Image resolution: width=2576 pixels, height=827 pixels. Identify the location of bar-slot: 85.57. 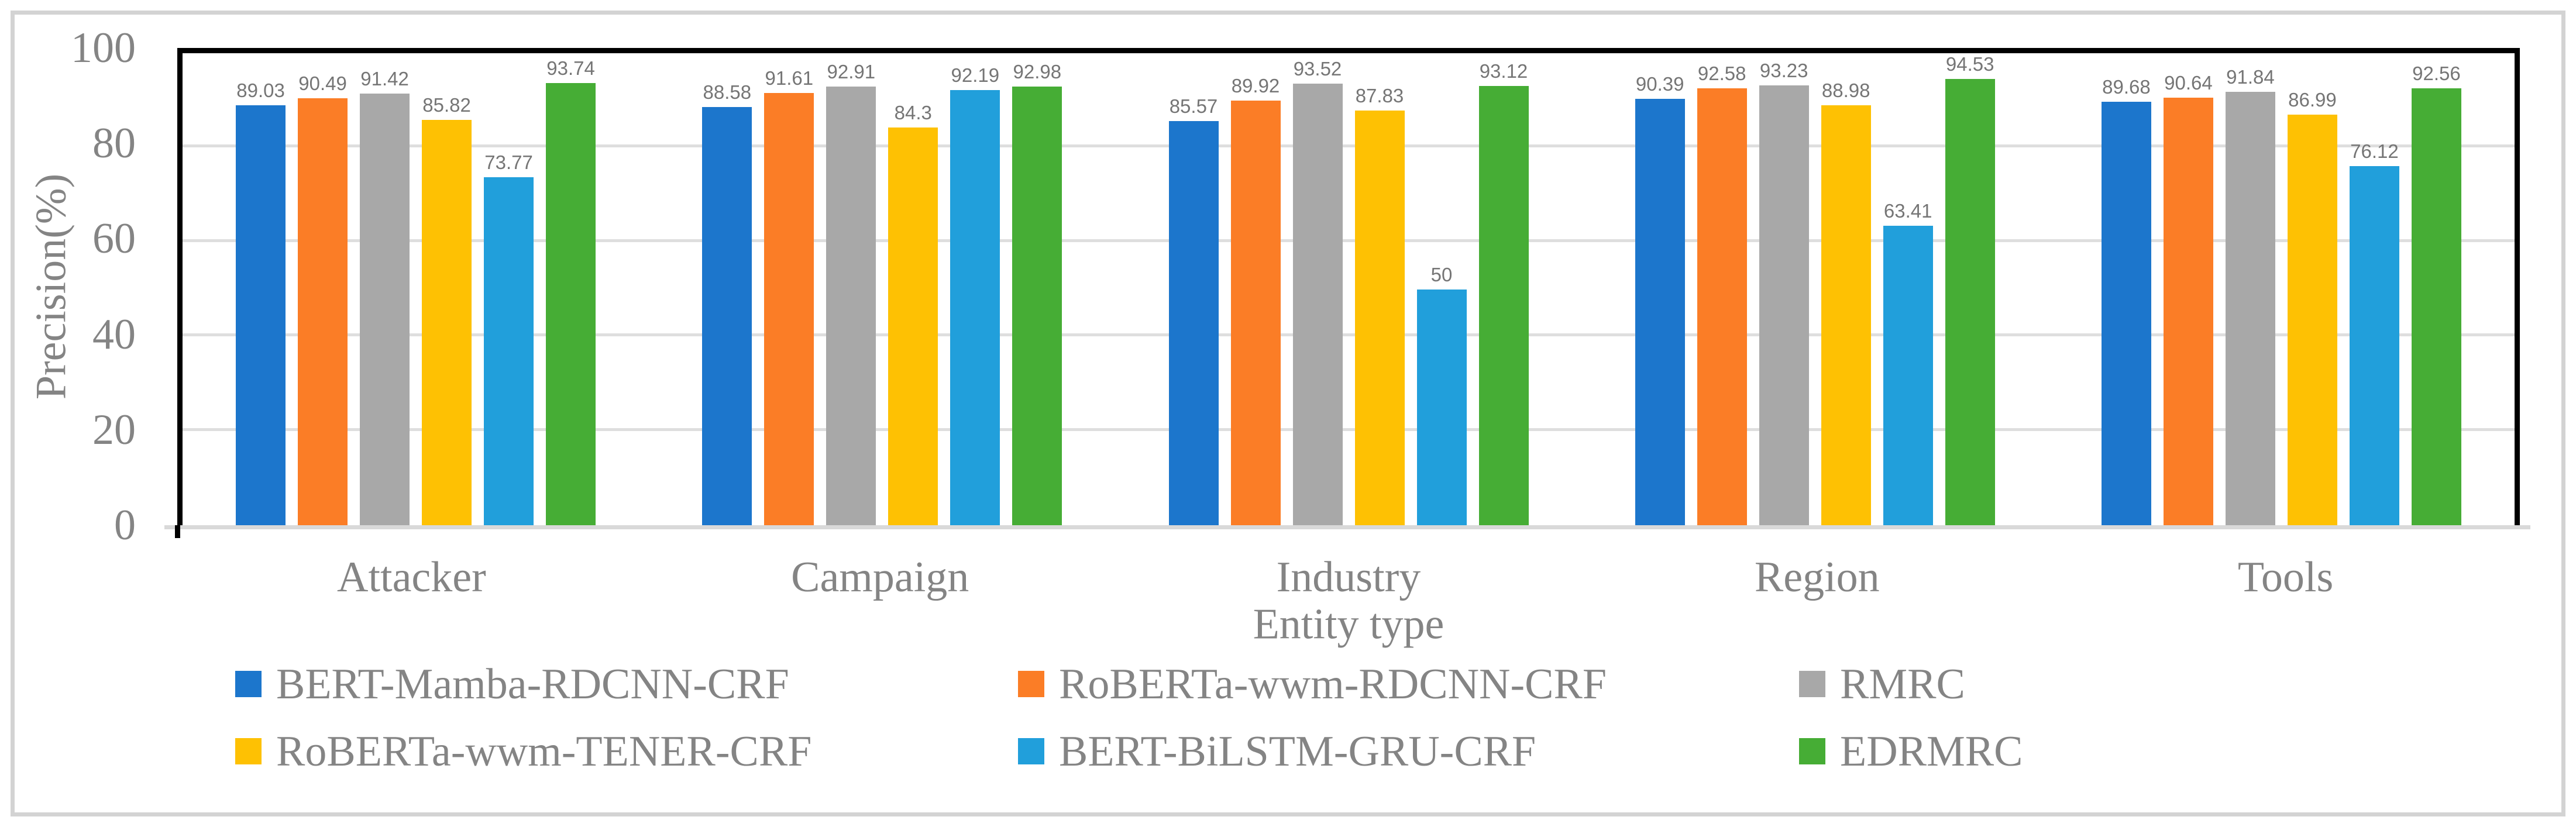
(1194, 289).